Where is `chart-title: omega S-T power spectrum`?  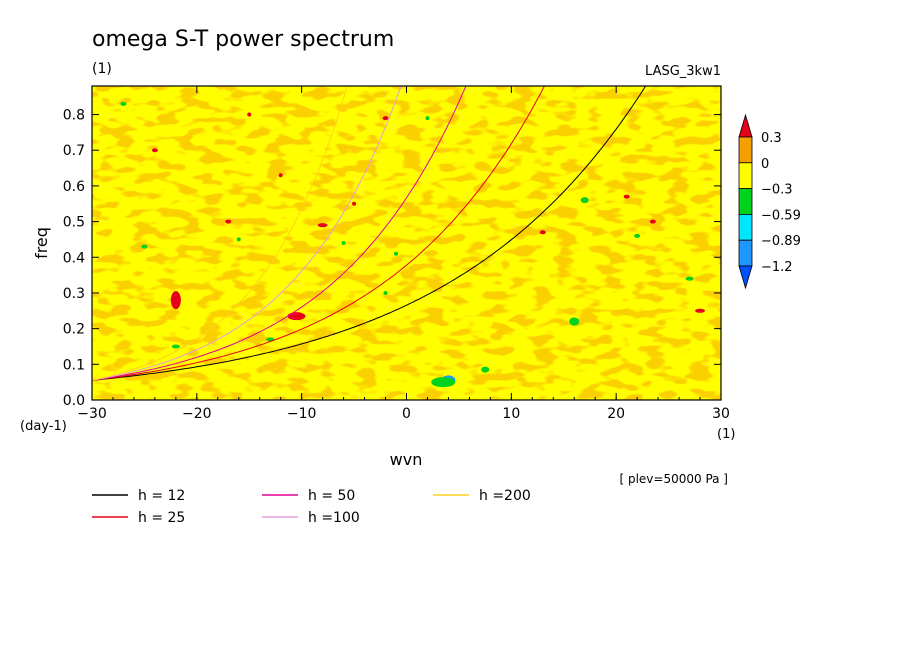
chart-title: omega S-T power spectrum is located at coordinates (243, 39).